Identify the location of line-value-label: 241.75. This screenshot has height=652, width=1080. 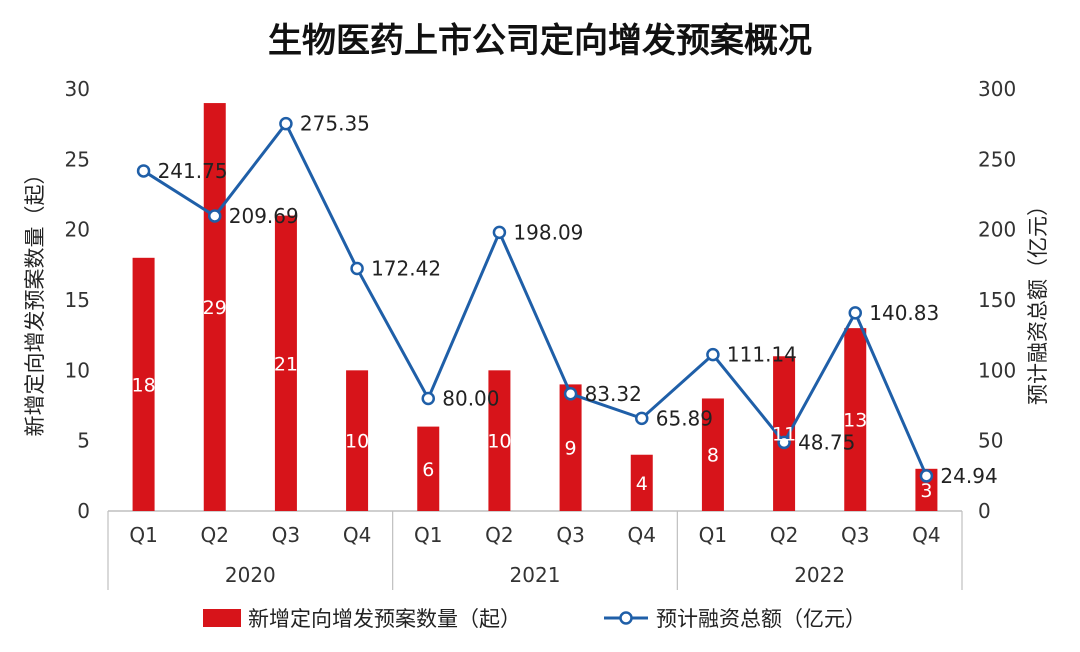
(193, 171).